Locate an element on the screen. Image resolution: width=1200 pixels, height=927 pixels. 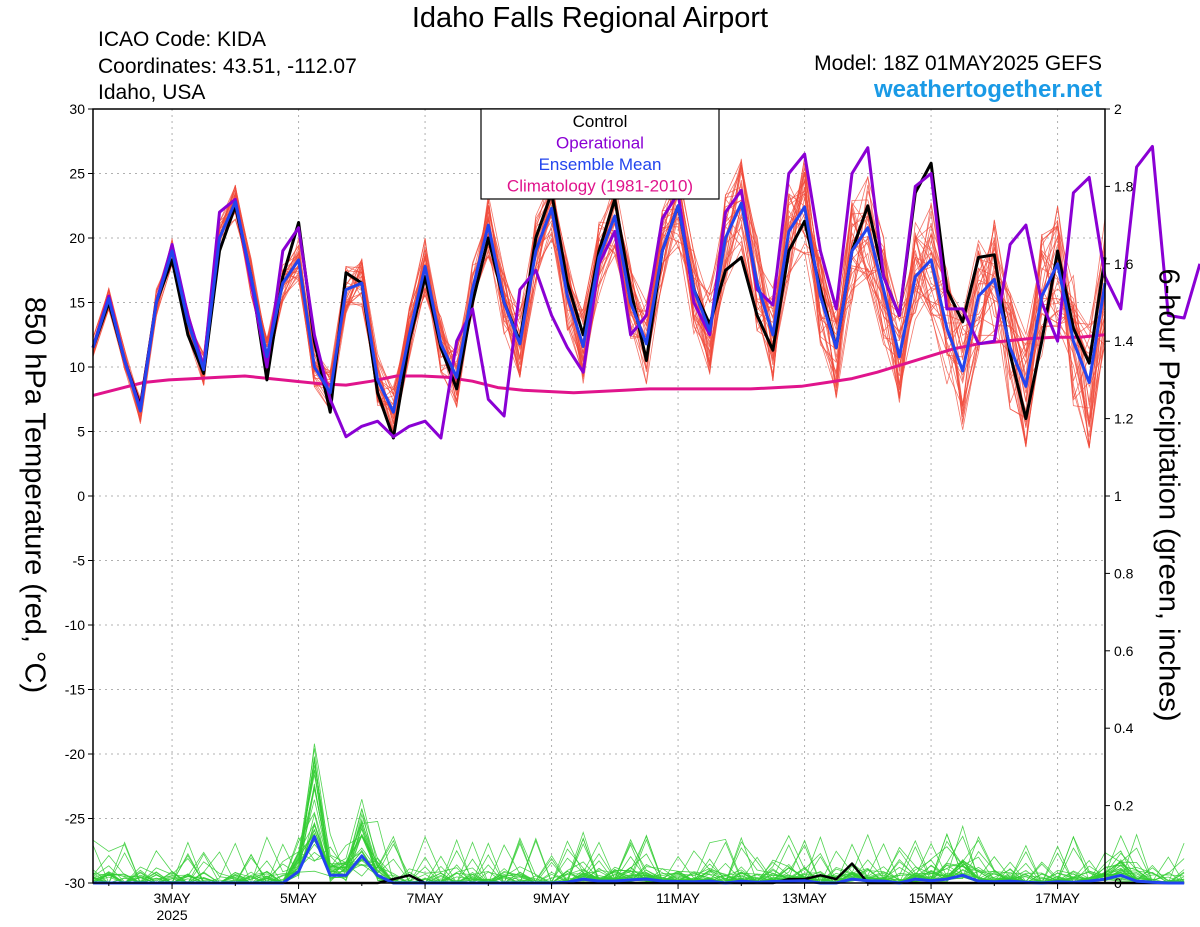
y-tick-label-right: 0 is located at coordinates (1118, 883).